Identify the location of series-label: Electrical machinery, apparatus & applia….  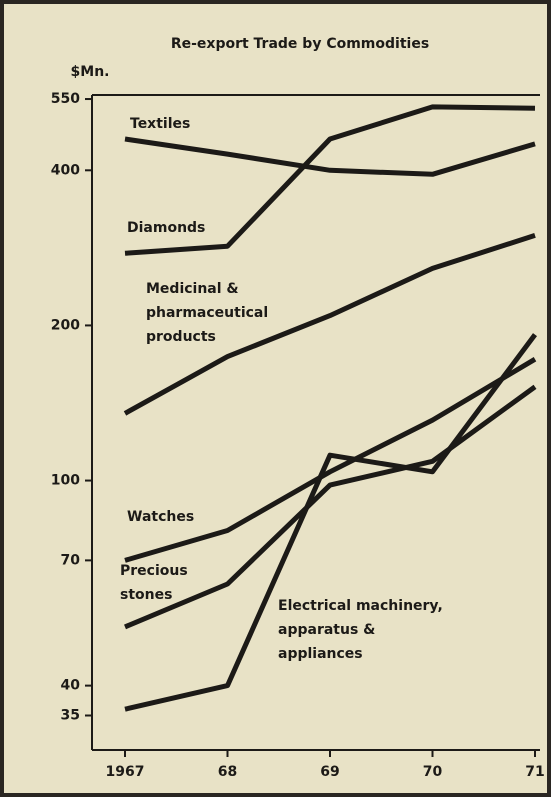
(363, 630).